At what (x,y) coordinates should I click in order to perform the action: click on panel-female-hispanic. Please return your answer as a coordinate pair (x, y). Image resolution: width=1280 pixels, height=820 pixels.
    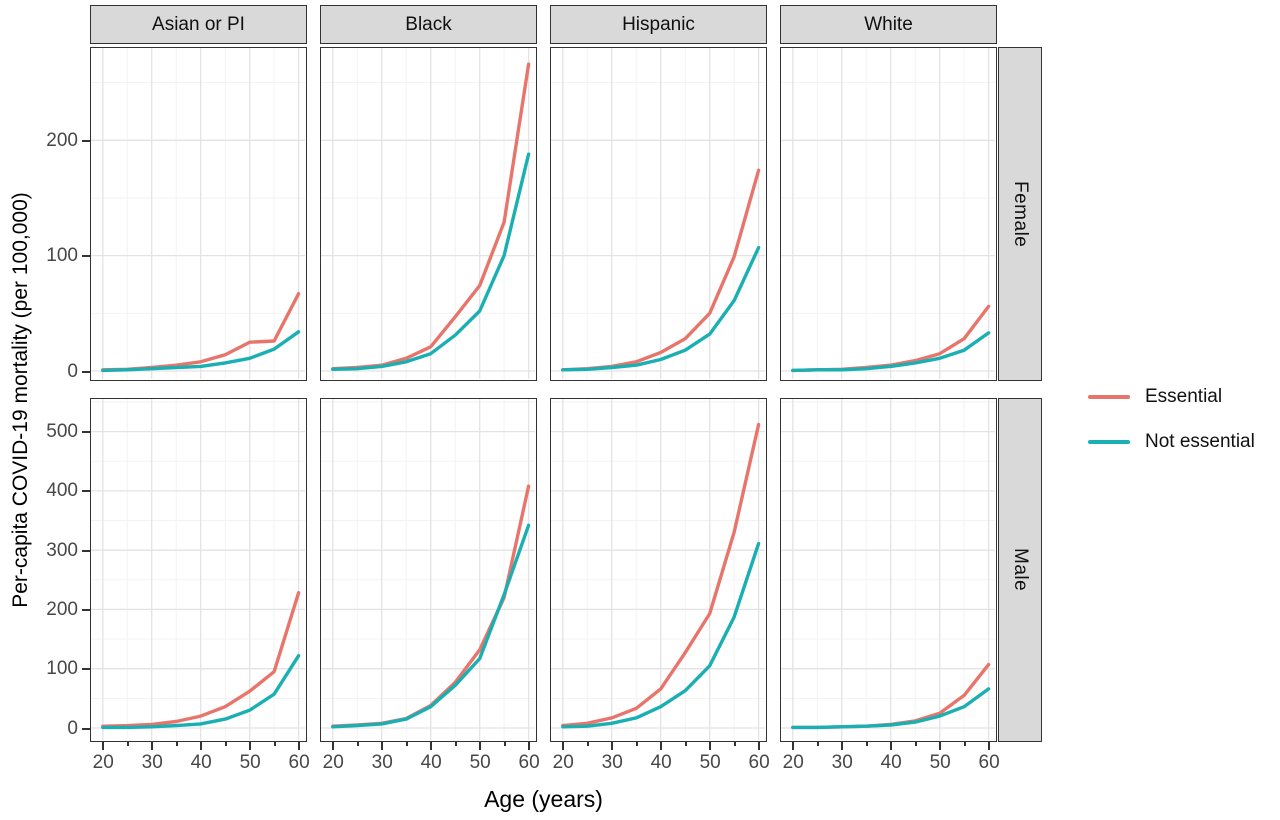
    Looking at the image, I should click on (658, 214).